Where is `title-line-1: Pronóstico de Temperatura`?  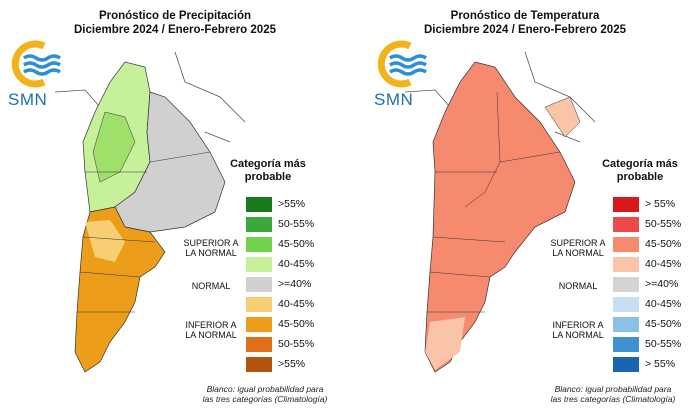 title-line-1: Pronóstico de Temperatura is located at coordinates (525, 16).